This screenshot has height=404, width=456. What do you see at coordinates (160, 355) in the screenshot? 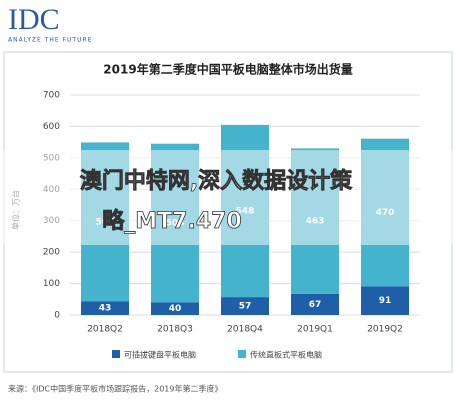
I see `legend-label: 可插拔键盘平板电脑` at bounding box center [160, 355].